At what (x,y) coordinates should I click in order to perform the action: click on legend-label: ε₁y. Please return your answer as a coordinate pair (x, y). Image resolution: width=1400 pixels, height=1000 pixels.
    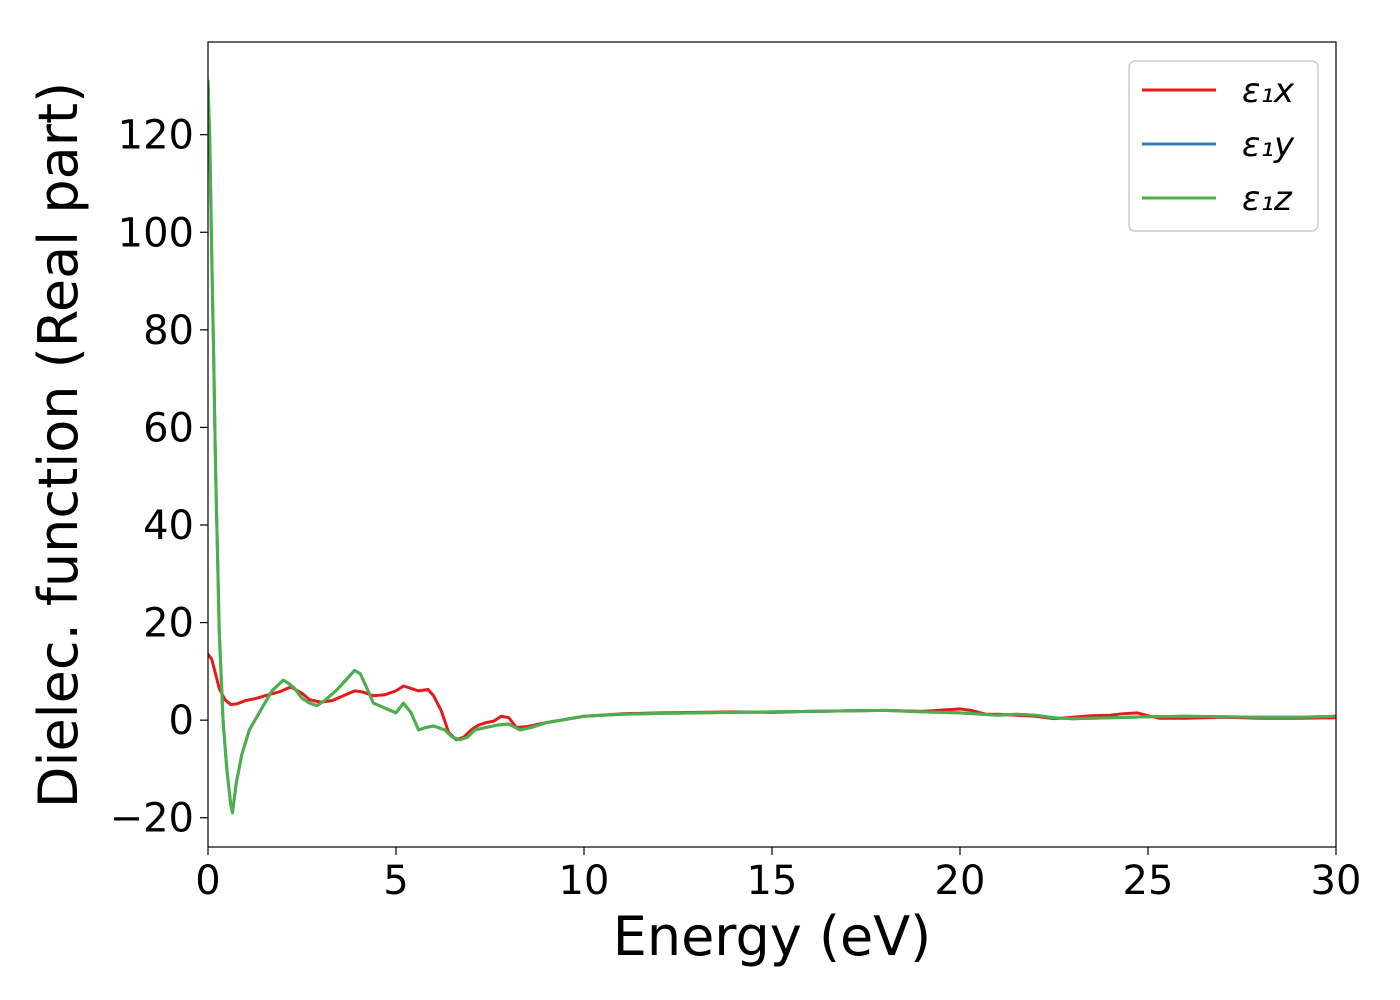
    Looking at the image, I should click on (1268, 145).